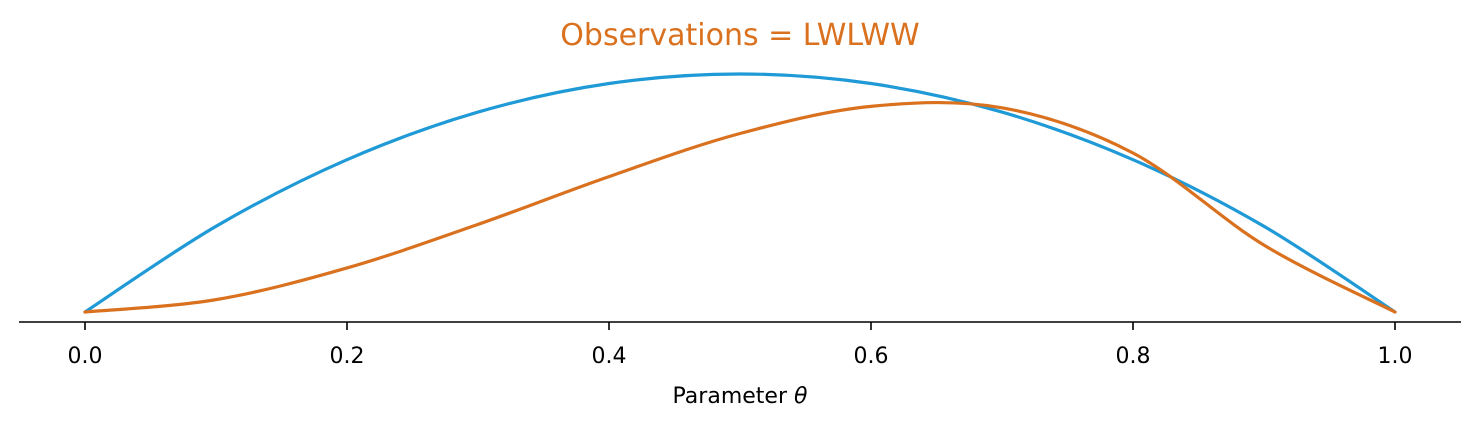 This screenshot has width=1480, height=430. Describe the element at coordinates (609, 356) in the screenshot. I see `x-tick-label: 0.4` at that location.